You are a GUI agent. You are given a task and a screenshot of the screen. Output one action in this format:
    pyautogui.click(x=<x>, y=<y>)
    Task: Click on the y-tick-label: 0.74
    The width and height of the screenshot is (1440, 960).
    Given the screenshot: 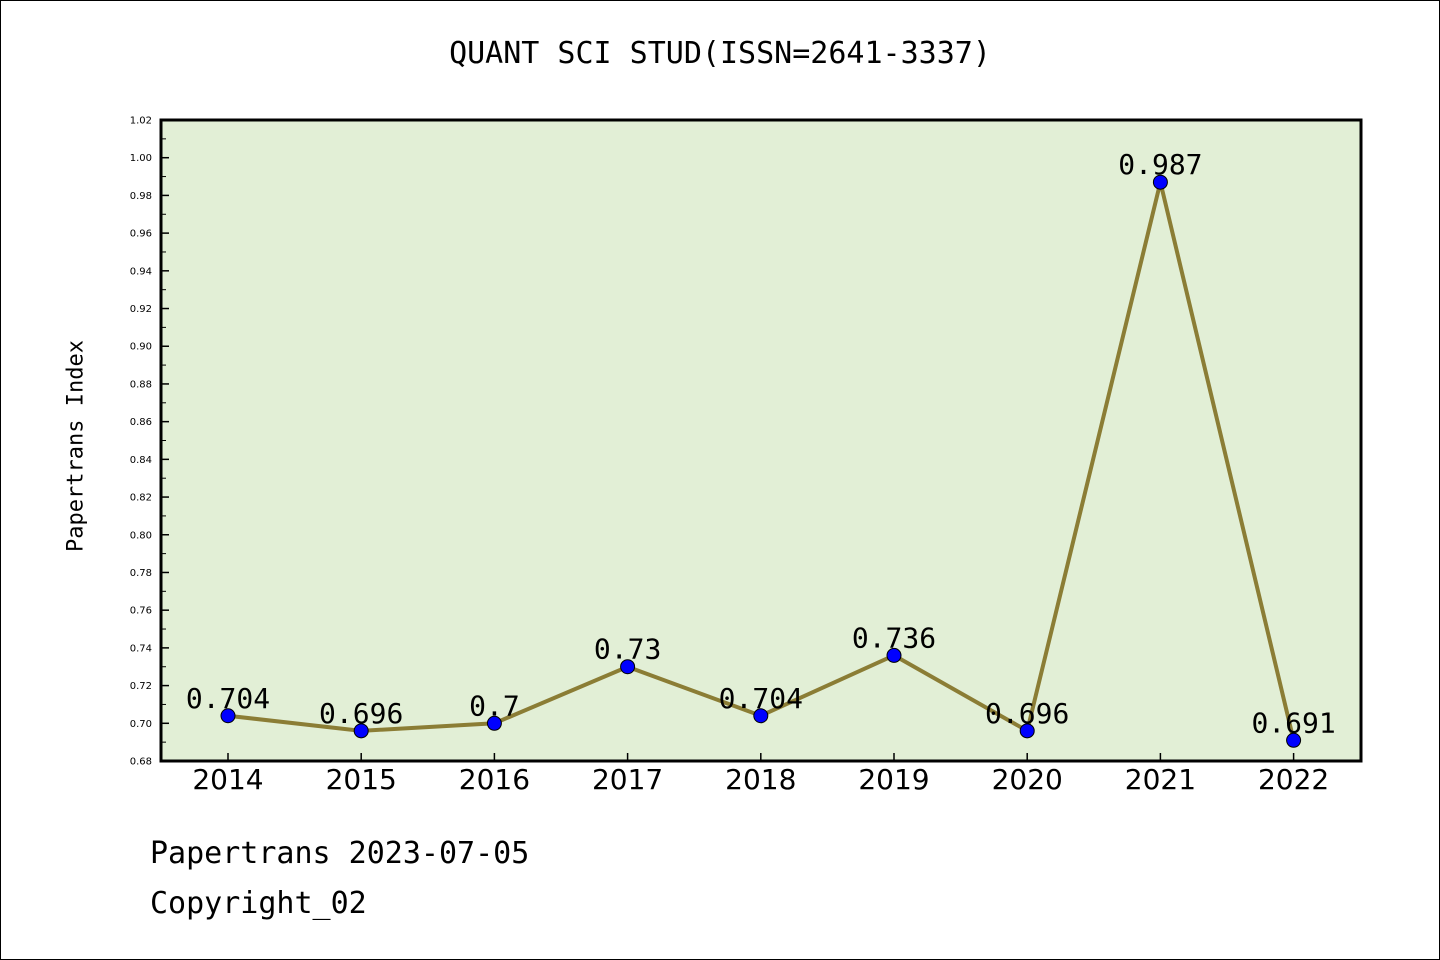 What is the action you would take?
    pyautogui.click(x=141, y=648)
    